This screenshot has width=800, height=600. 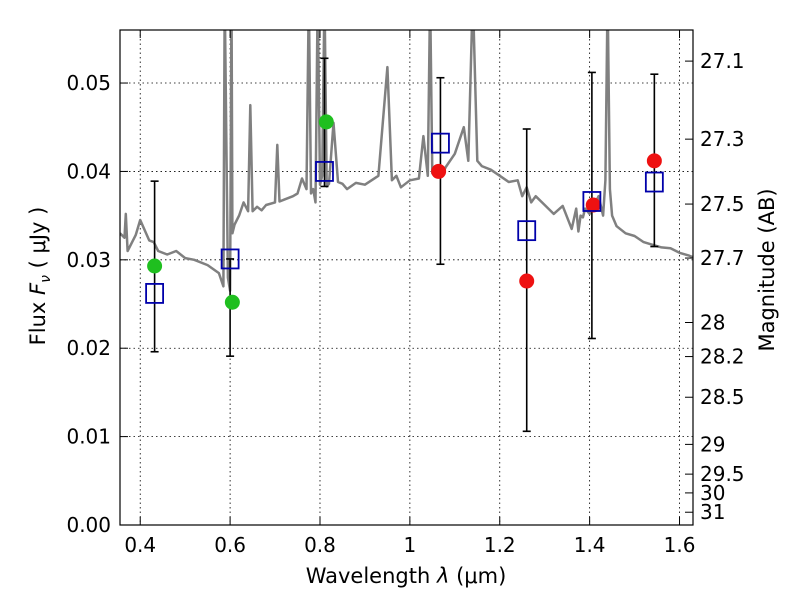 I want to click on y-tick-label: 0.02, so click(x=88, y=348).